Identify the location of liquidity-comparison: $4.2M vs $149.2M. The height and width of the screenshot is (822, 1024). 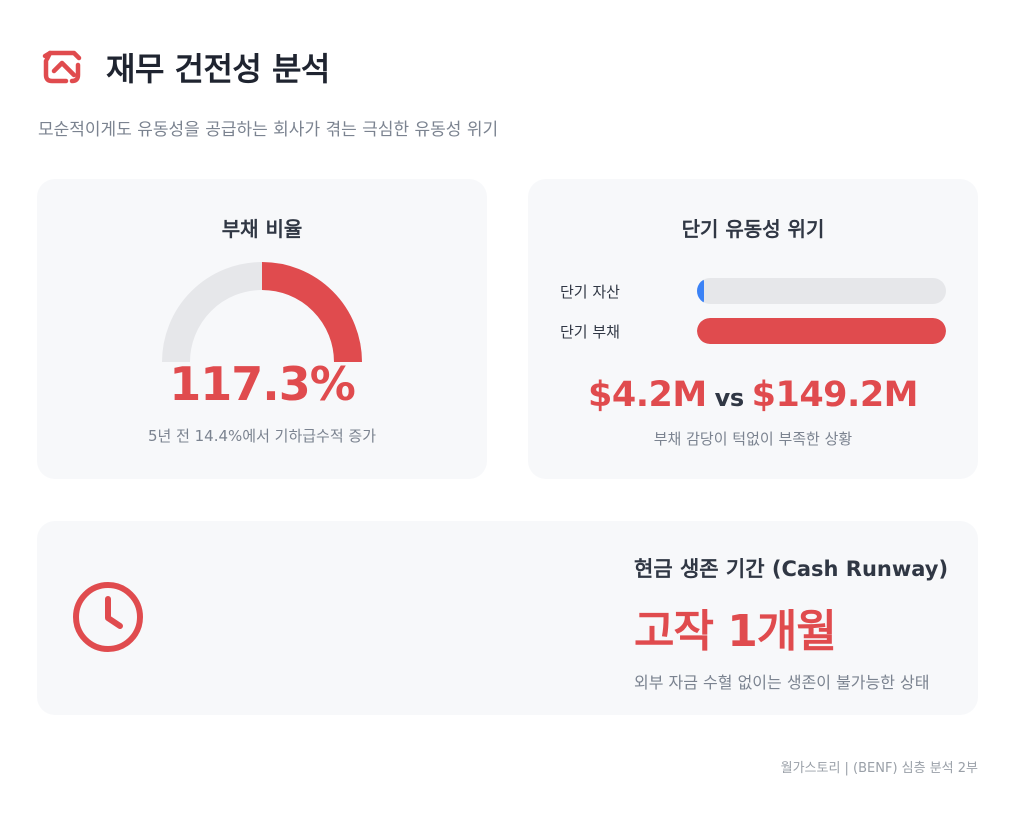
(753, 395).